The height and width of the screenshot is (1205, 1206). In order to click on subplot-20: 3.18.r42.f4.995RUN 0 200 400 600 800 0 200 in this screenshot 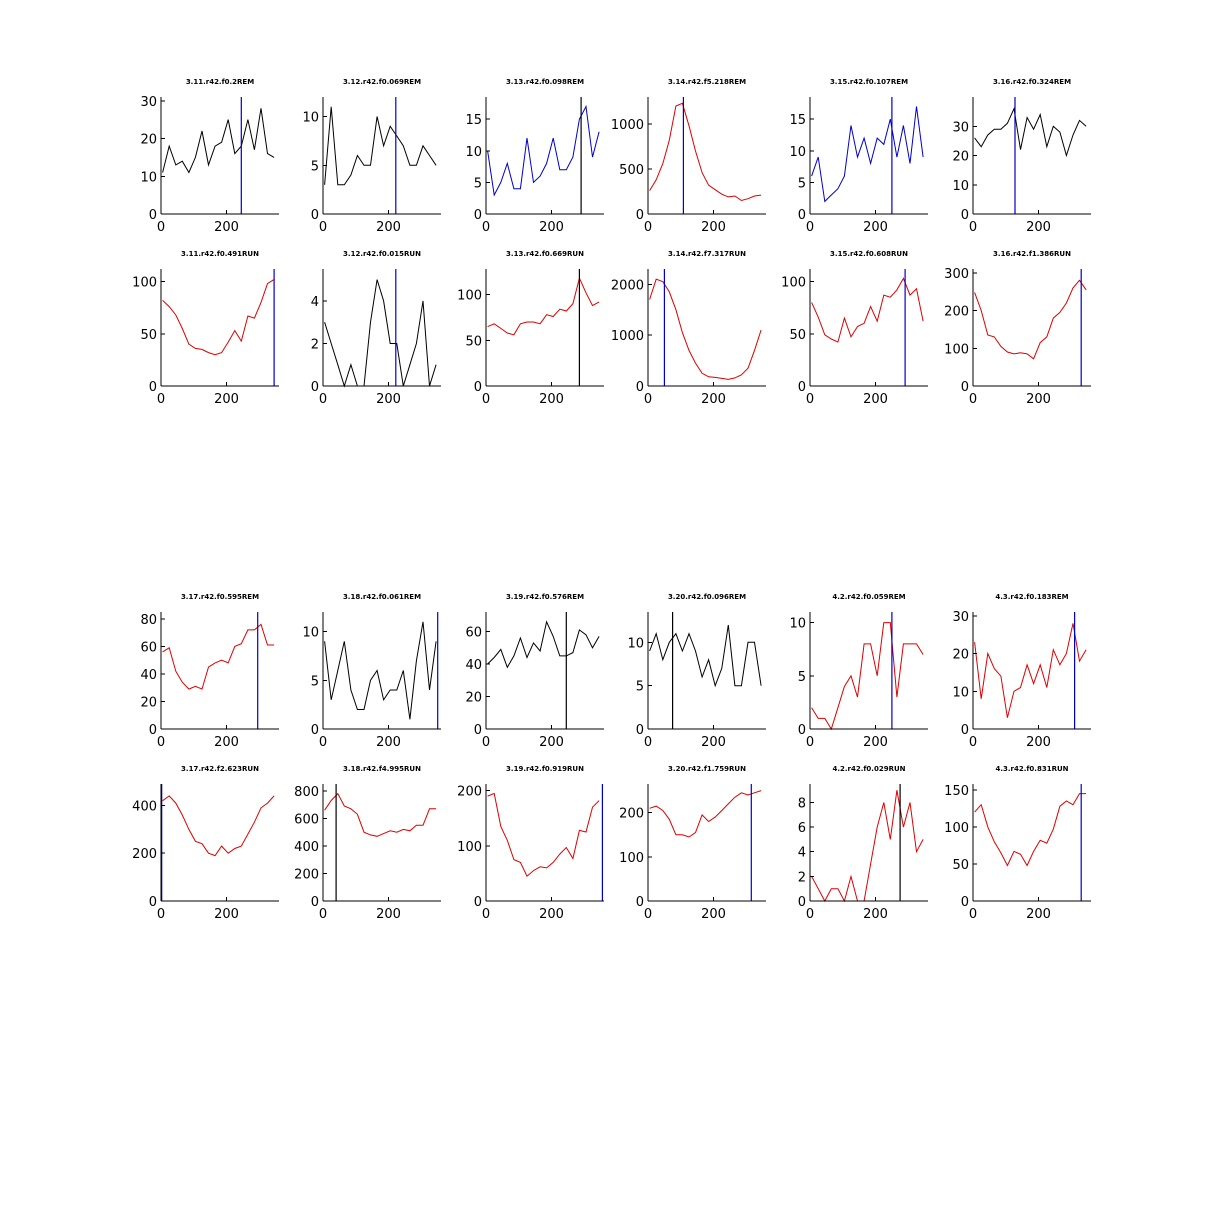, I will do `click(367, 843)`.